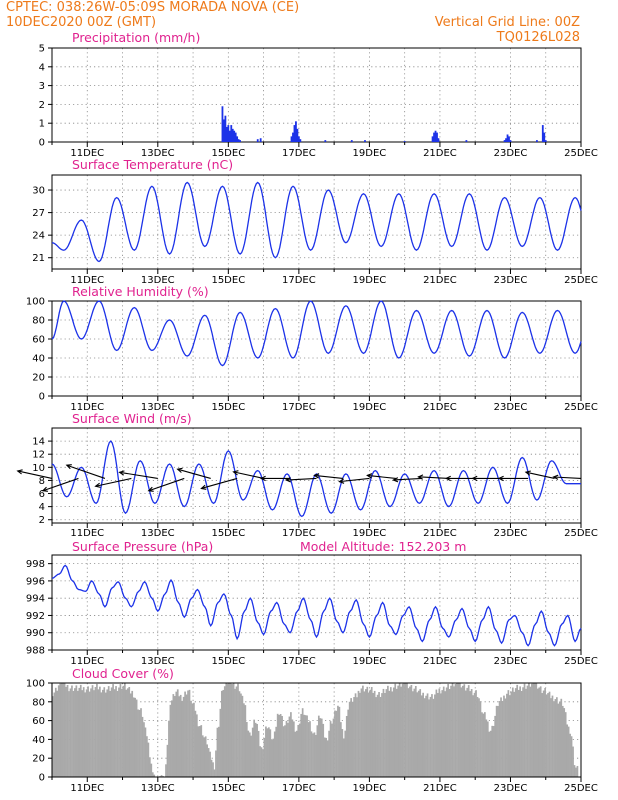 The image size is (618, 800). Describe the element at coordinates (383, 546) in the screenshot. I see `model-altitude-annotation: Model Altitude: 152.203 m` at that location.